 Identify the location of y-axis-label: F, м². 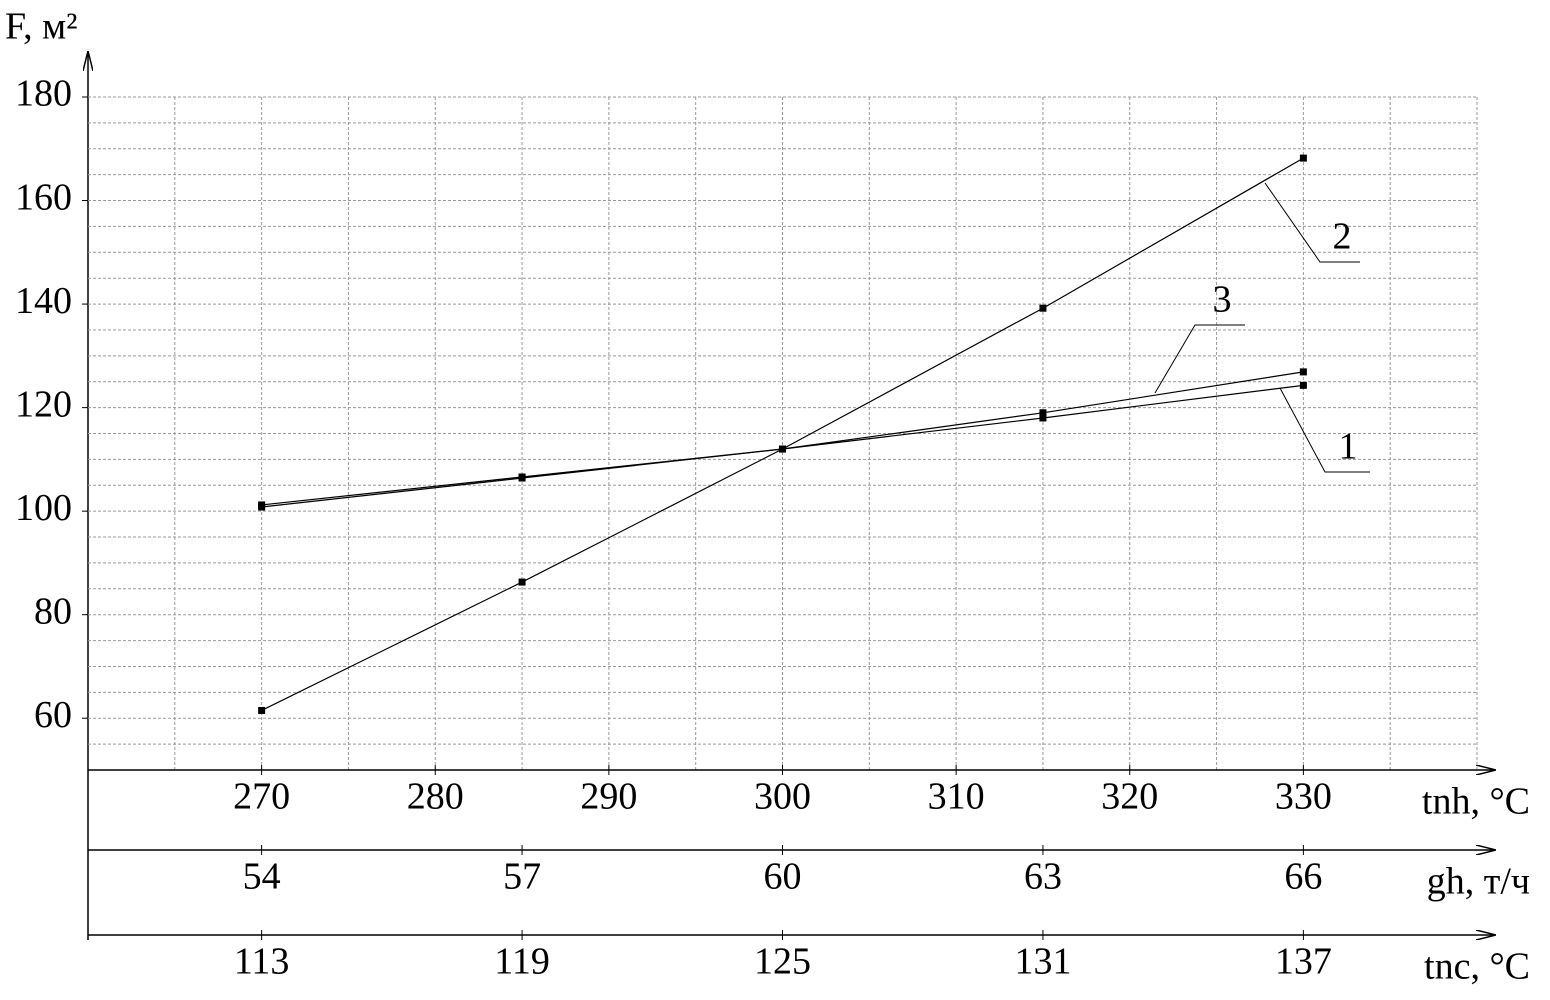
(41, 27).